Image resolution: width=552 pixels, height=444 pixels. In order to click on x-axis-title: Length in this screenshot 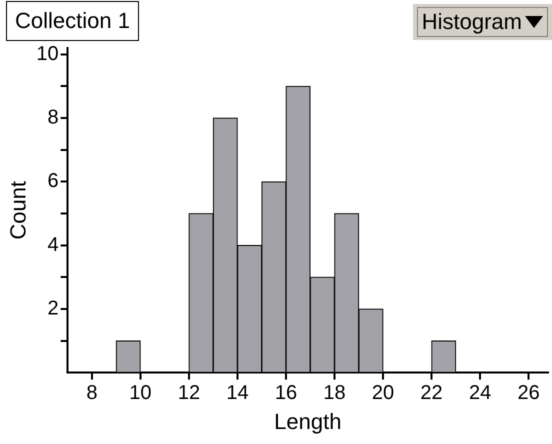, I will do `click(308, 421)`.